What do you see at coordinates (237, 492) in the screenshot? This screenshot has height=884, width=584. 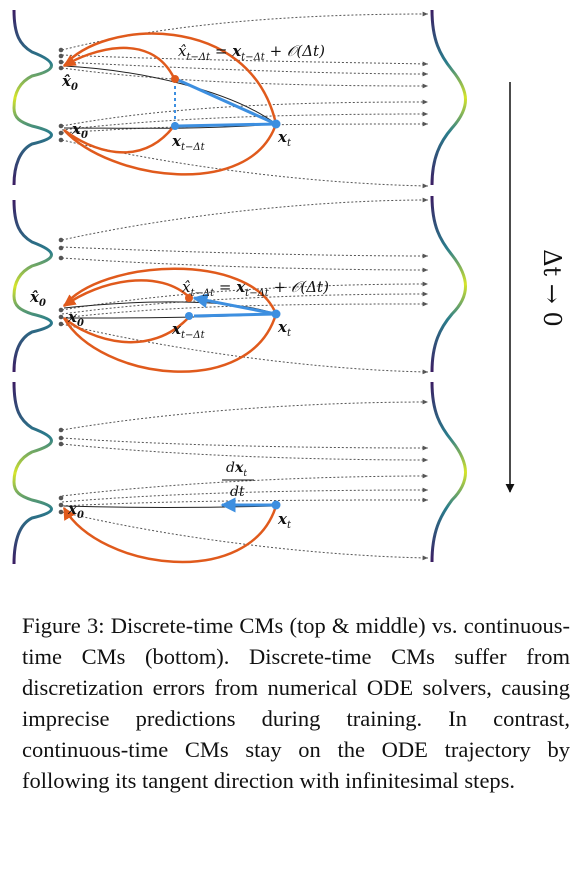 I see `label-derivative-den: dt` at bounding box center [237, 492].